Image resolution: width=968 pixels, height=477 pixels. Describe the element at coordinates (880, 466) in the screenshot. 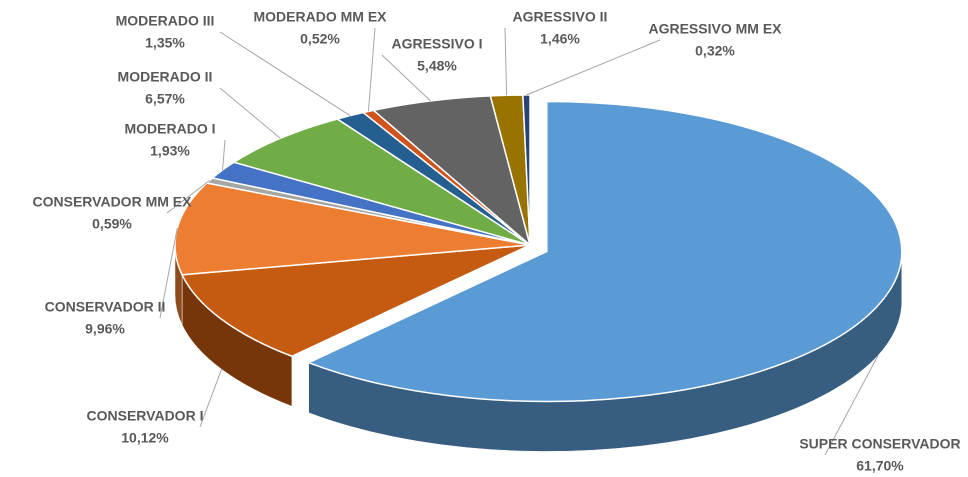

I see `slice-value-label: 61,70%` at that location.